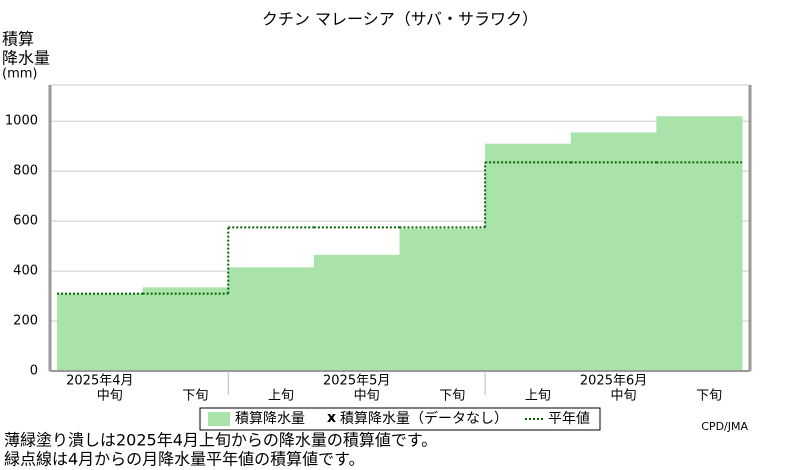  What do you see at coordinates (400, 19) in the screenshot?
I see `chart-title: クチン マレーシア（サバ・サラワク）` at bounding box center [400, 19].